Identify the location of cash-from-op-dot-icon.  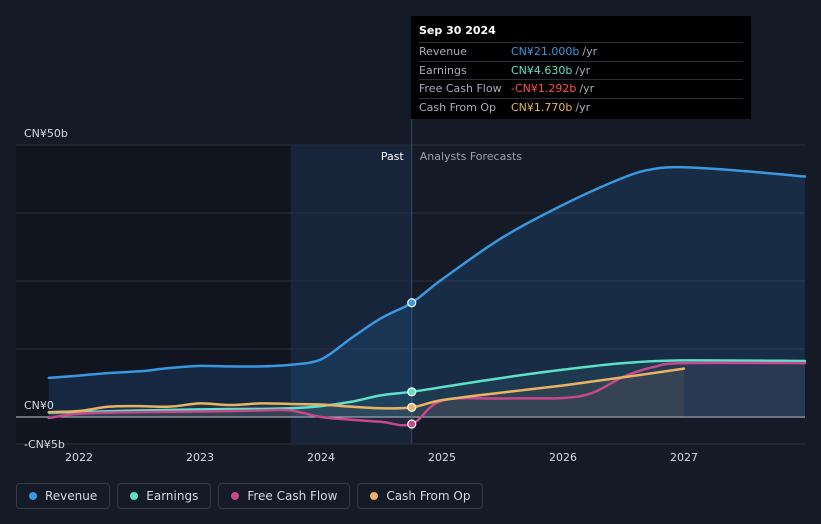
(374, 496).